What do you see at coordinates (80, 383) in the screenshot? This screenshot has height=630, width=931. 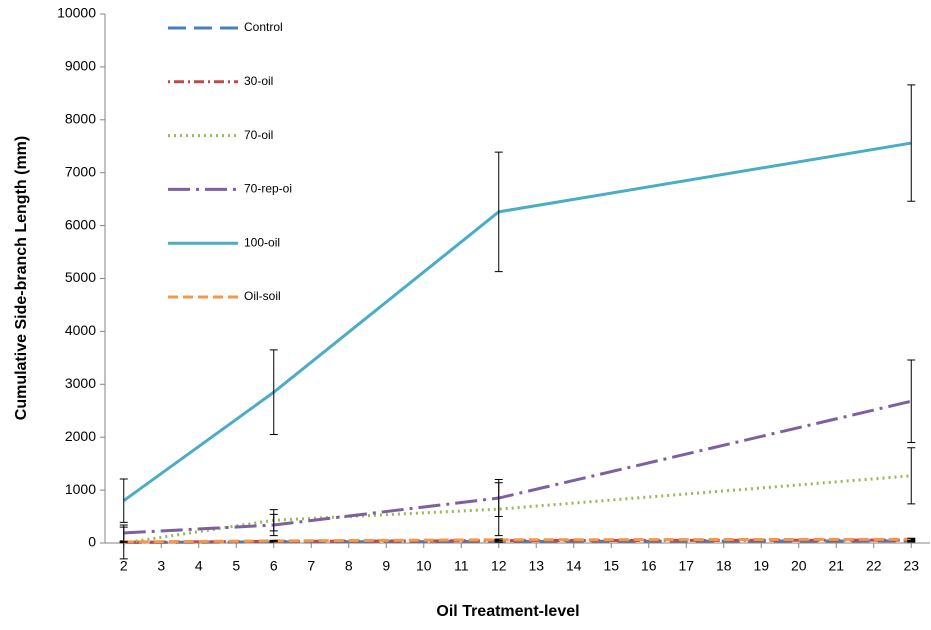 I see `y-tick-label: 3000` at bounding box center [80, 383].